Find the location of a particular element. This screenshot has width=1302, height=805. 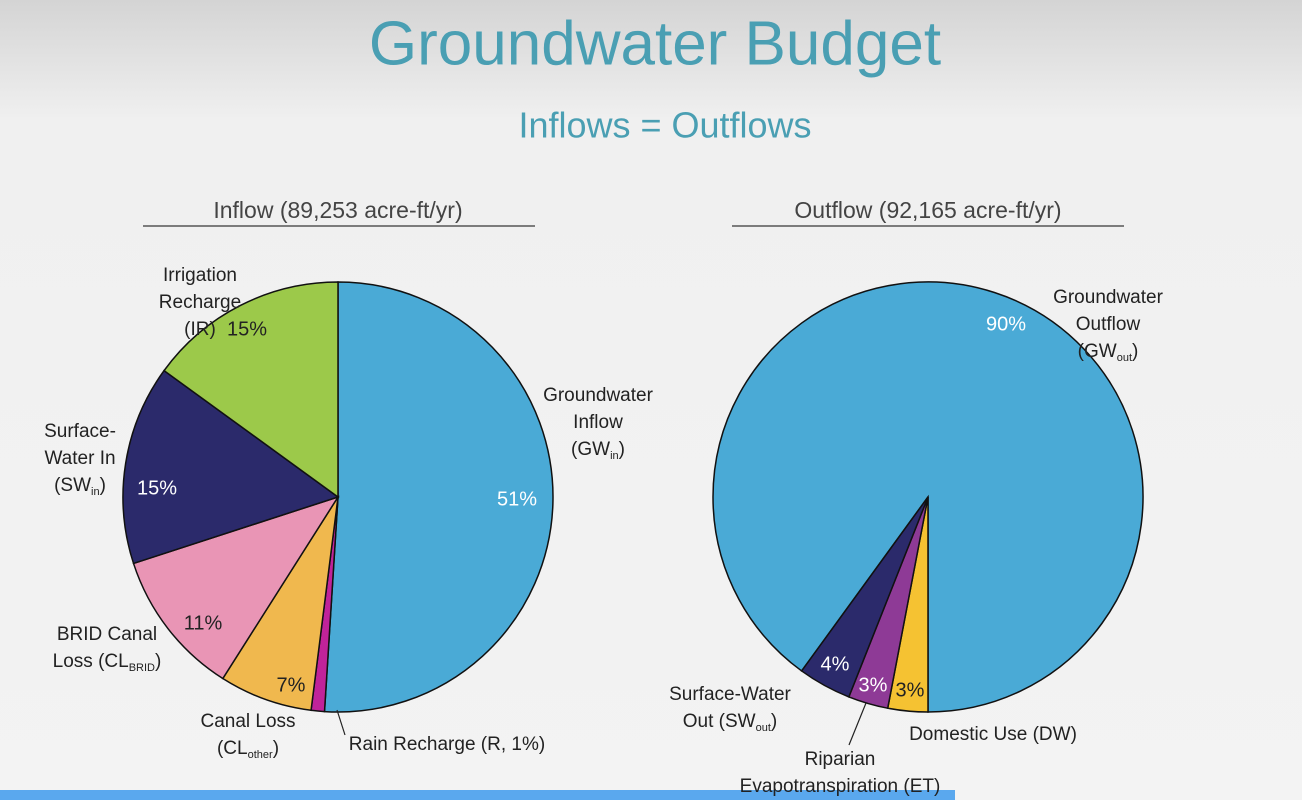

slice-label: (GWout) is located at coordinates (1108, 352).